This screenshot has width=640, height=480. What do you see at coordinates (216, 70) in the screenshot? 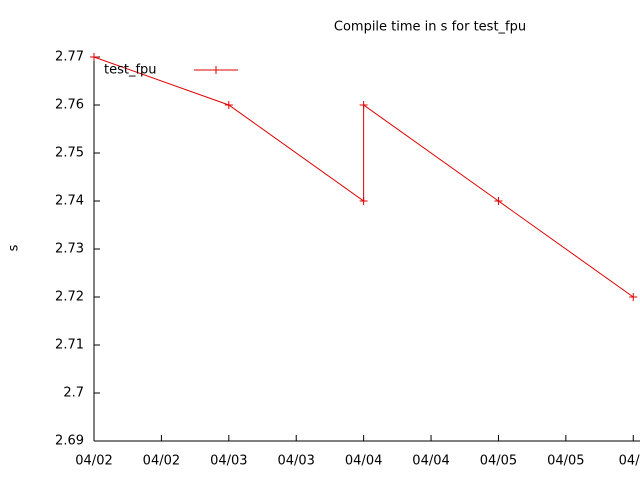
I see `legend-marker` at bounding box center [216, 70].